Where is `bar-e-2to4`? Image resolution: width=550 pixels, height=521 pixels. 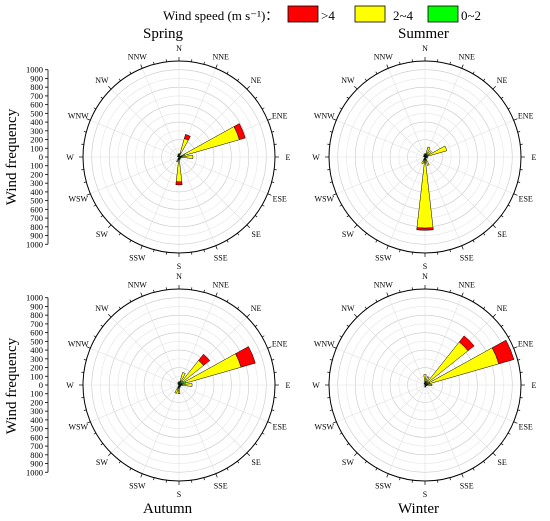 bar-e-2to4 is located at coordinates (430, 385).